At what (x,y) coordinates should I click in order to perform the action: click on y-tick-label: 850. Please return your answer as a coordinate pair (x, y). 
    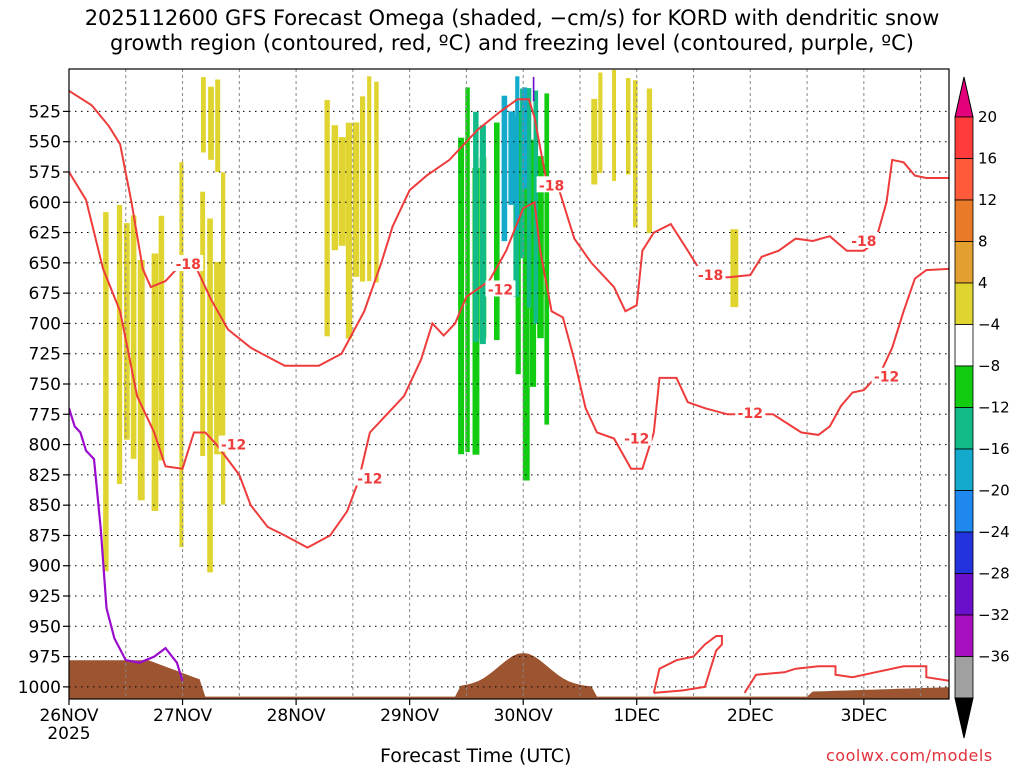
    Looking at the image, I should click on (45, 506).